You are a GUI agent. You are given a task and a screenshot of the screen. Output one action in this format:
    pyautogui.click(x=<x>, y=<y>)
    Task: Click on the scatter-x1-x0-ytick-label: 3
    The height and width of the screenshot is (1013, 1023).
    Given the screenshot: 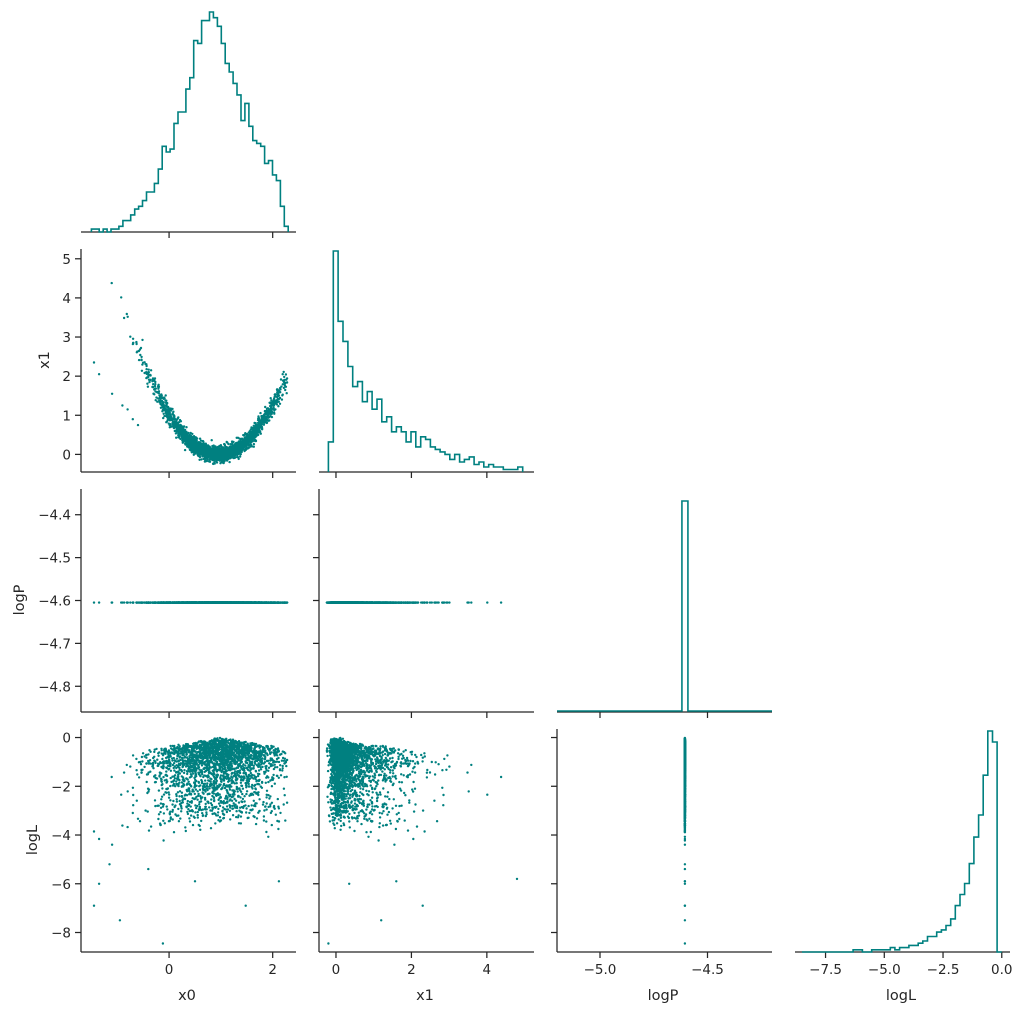 What is the action you would take?
    pyautogui.click(x=66, y=338)
    